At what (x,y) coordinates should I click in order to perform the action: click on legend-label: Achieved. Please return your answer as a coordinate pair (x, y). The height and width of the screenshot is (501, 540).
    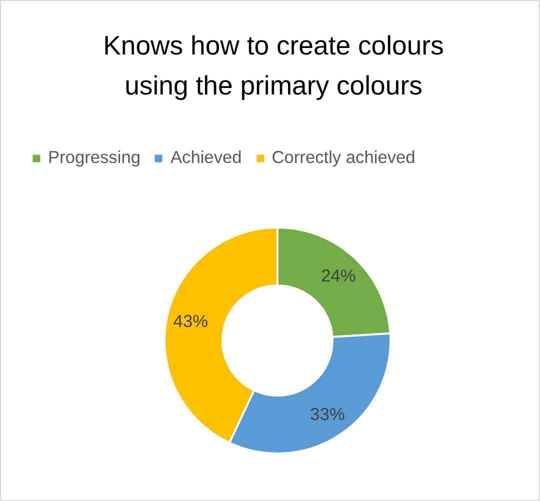
    Looking at the image, I should click on (206, 157).